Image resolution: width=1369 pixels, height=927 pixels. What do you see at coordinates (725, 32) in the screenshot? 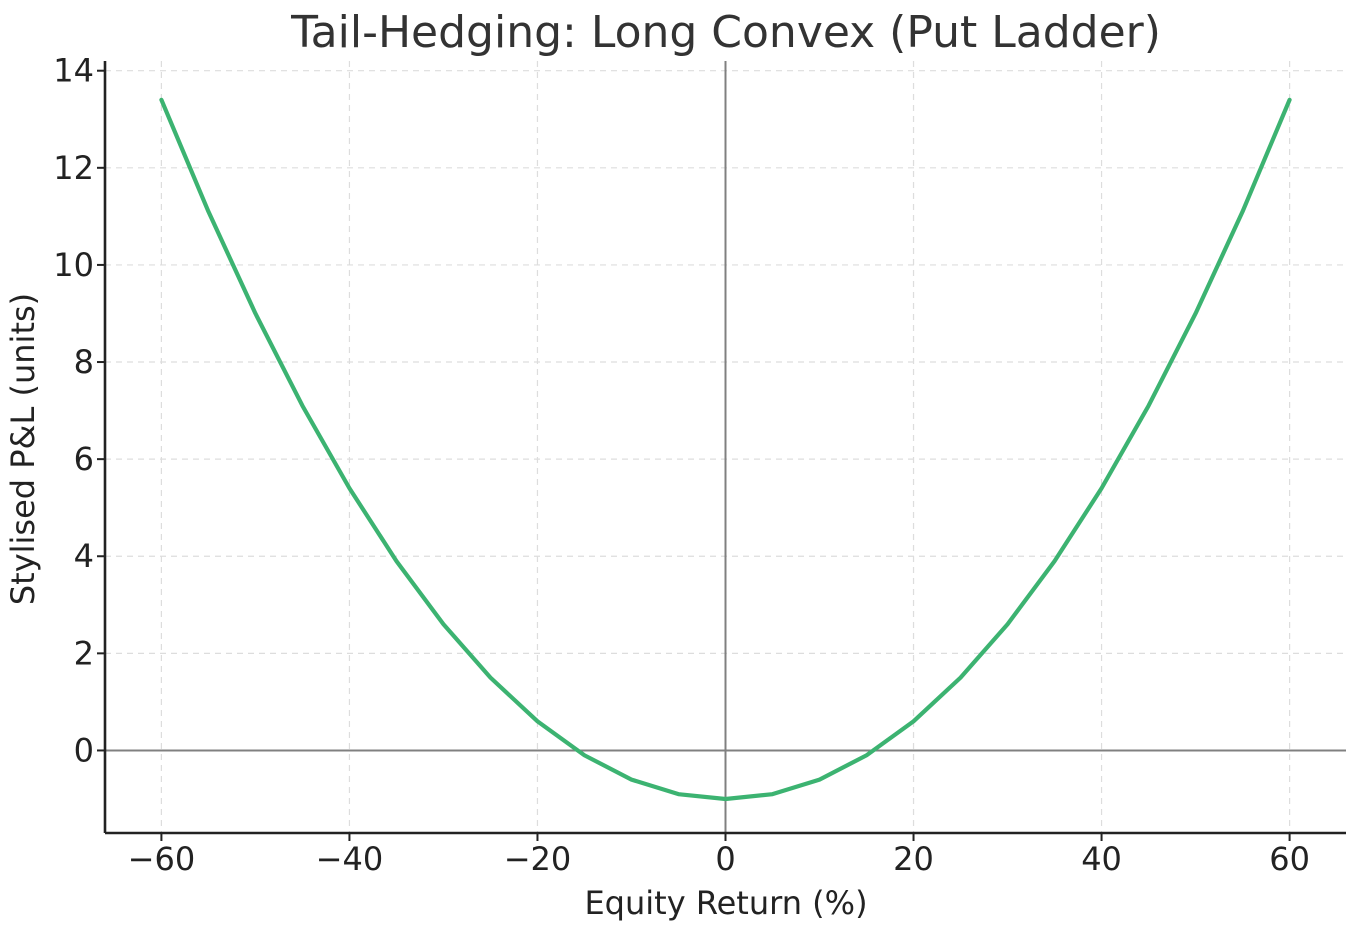
I see `chart-title: Tail-Hedging: Long Convex (Put Ladder)` at bounding box center [725, 32].